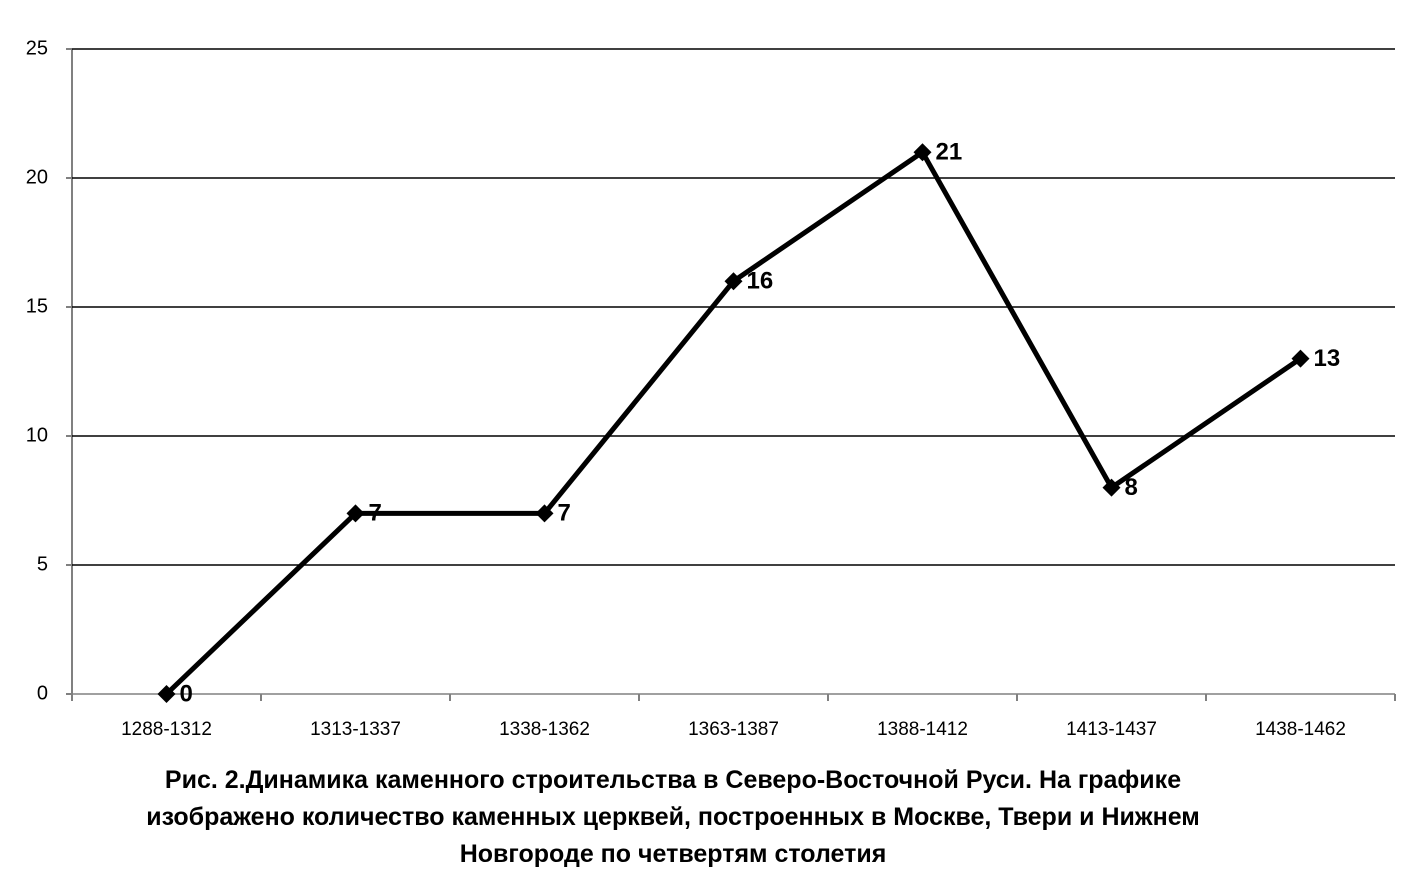 The width and height of the screenshot is (1417, 882). I want to click on y-tick-label: 5, so click(42, 564).